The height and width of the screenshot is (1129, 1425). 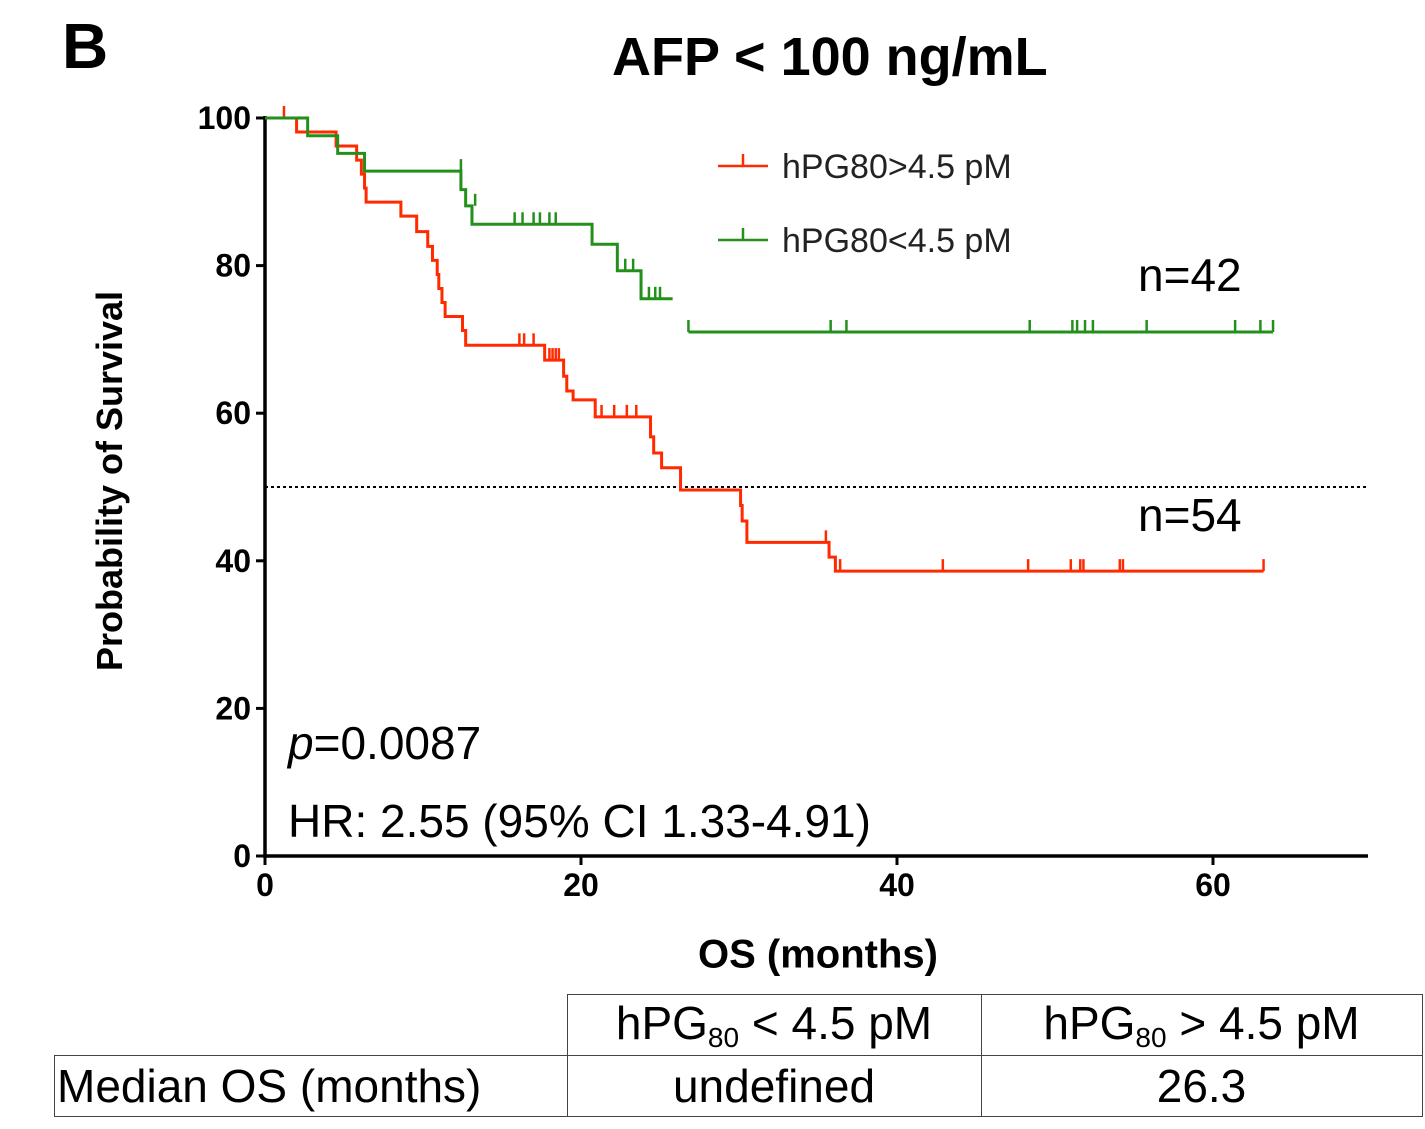 What do you see at coordinates (265, 885) in the screenshot?
I see `x-tick-label: 0` at bounding box center [265, 885].